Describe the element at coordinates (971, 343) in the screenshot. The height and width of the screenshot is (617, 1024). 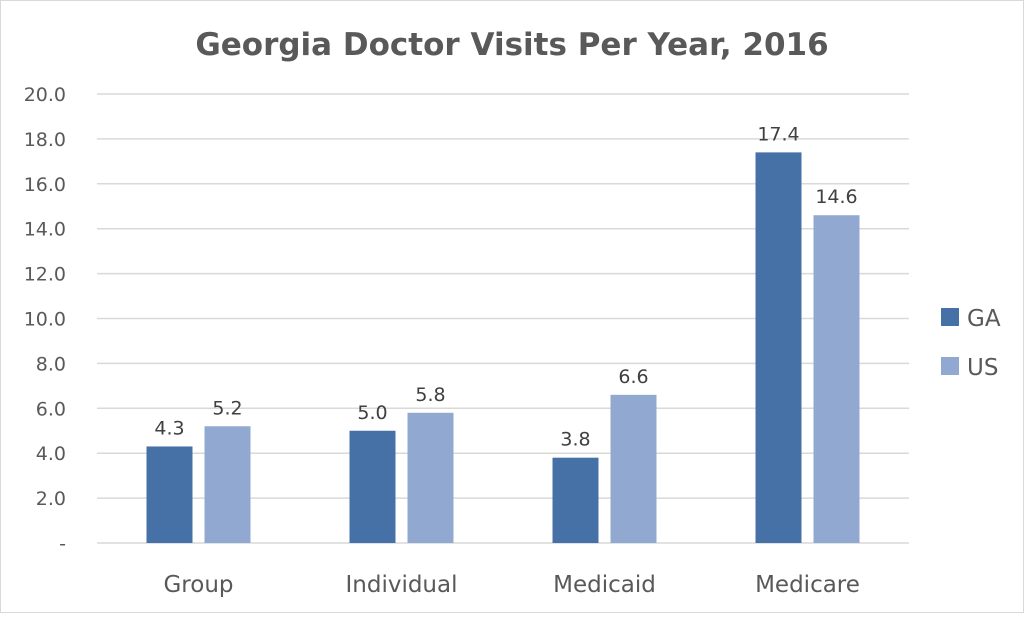
I see `legend: GA US` at that location.